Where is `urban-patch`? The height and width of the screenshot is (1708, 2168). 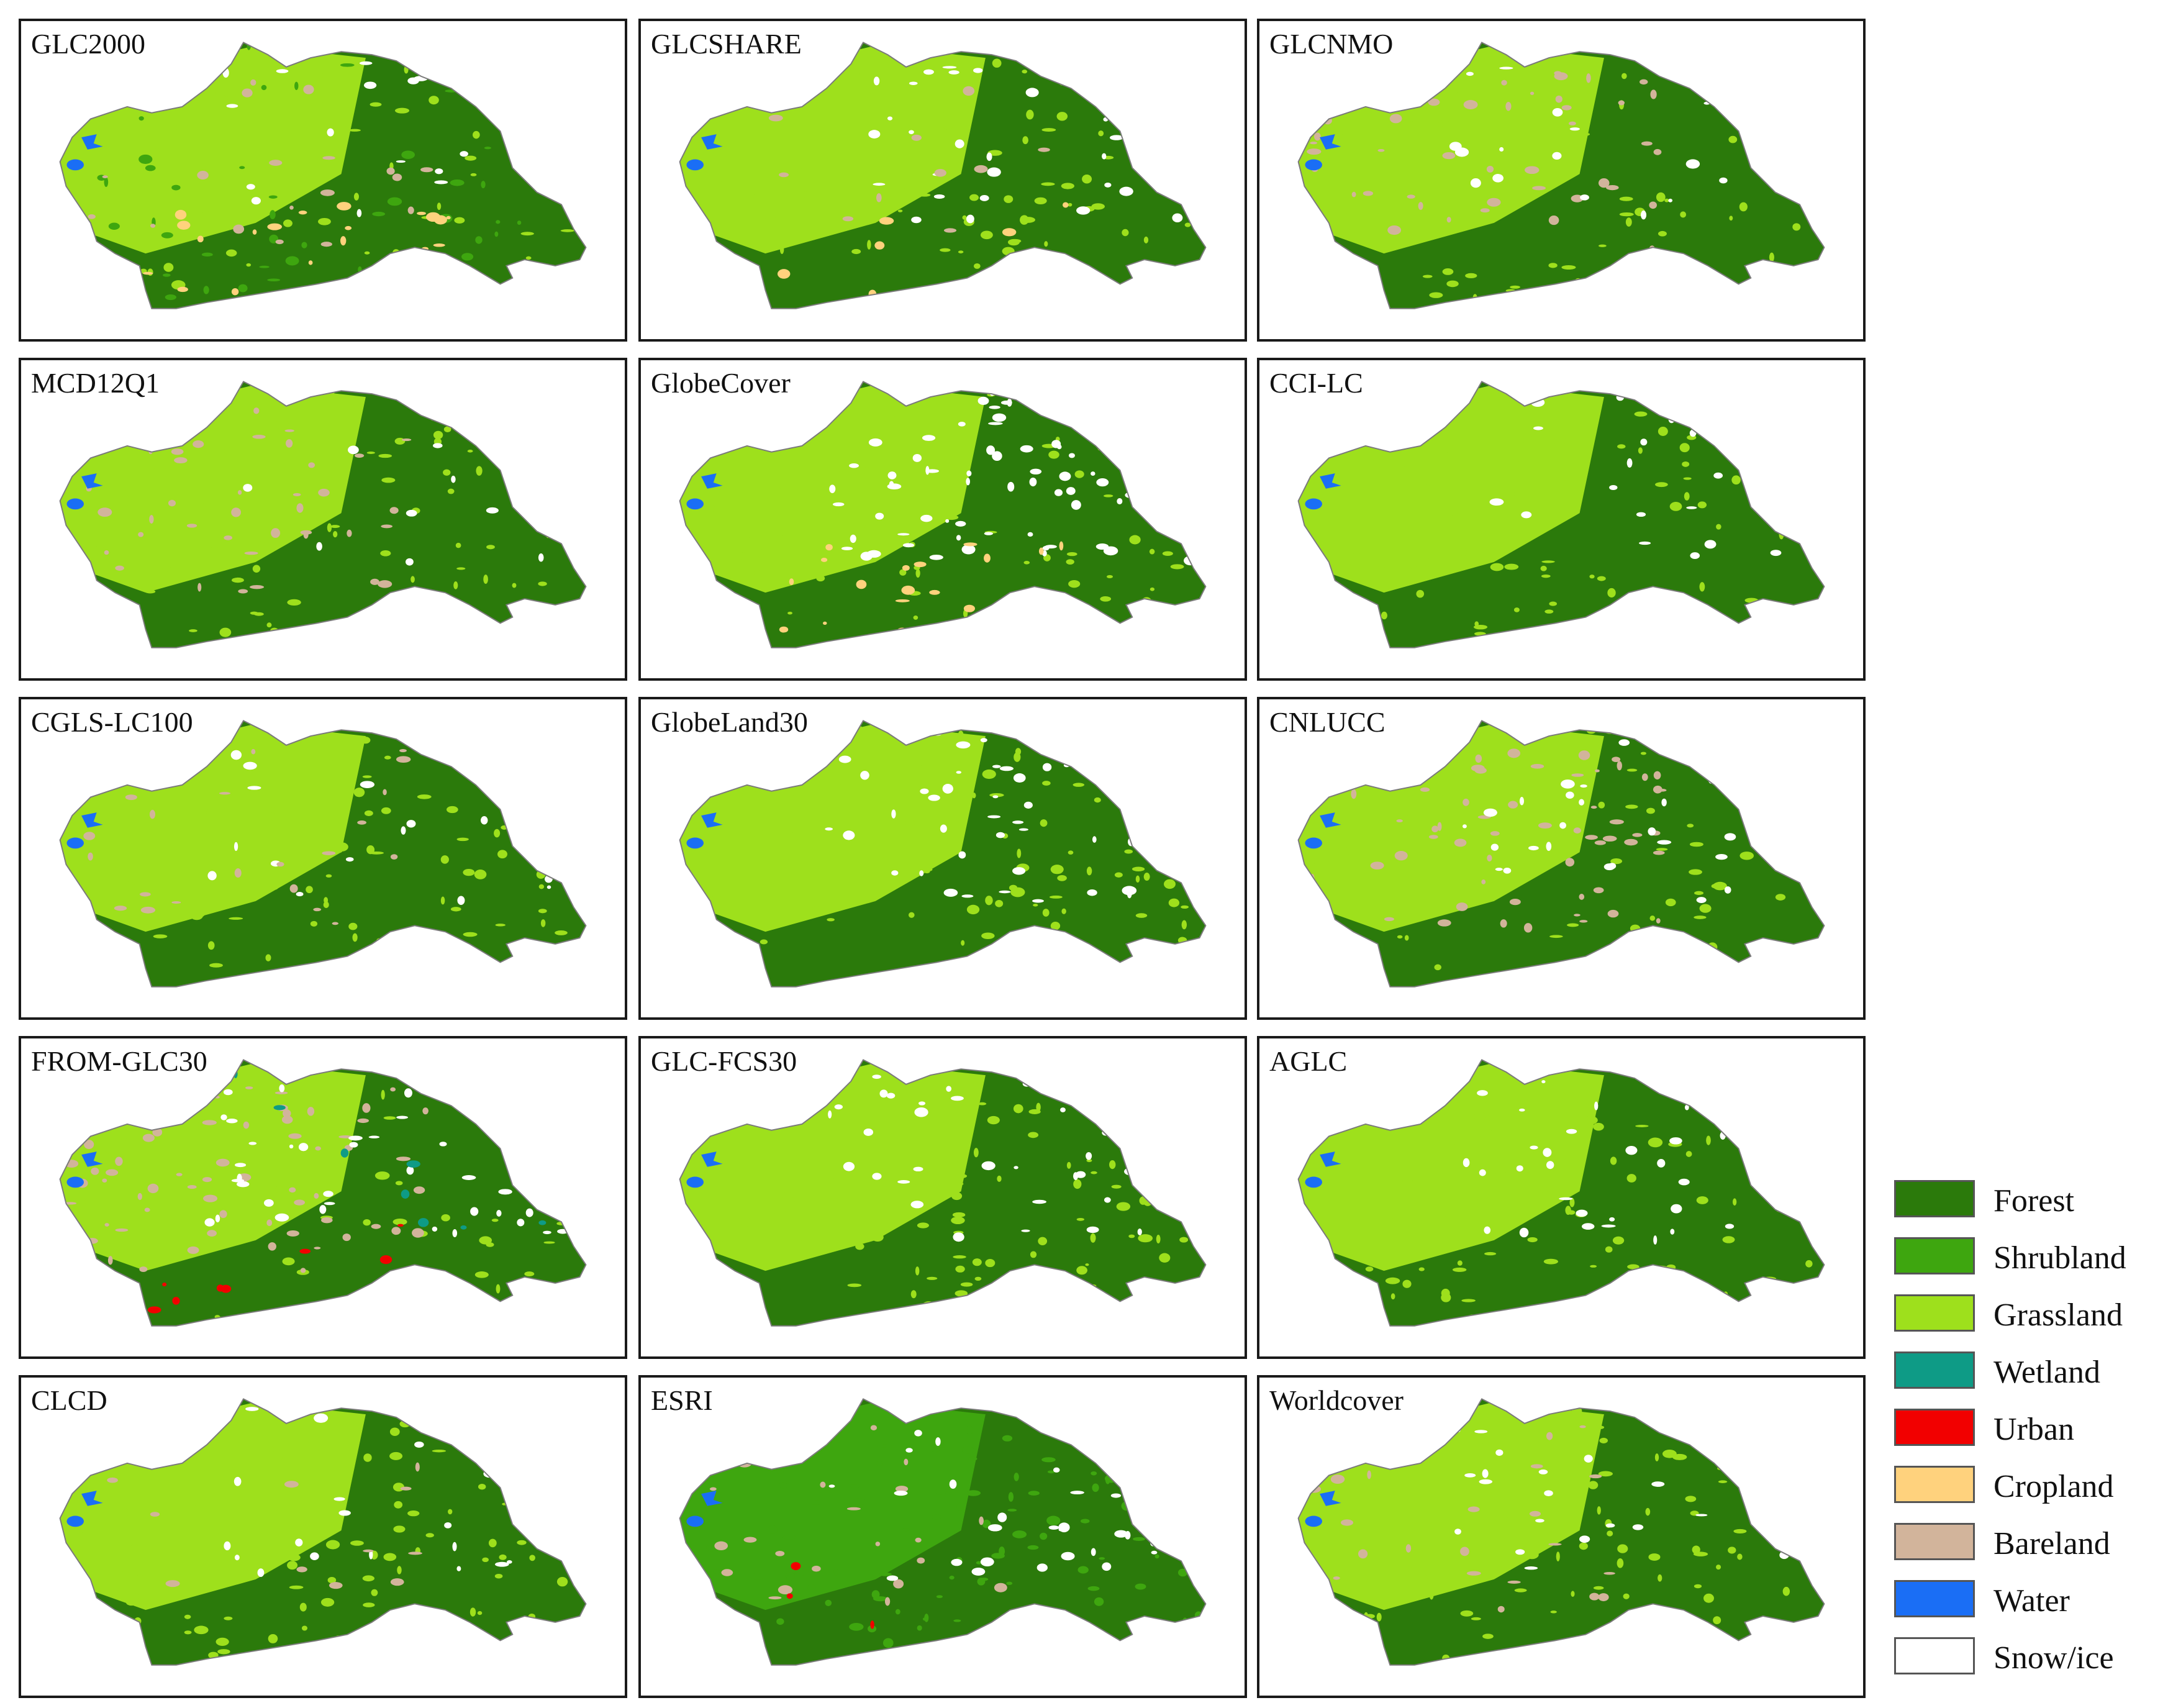
urban-patch is located at coordinates (164, 1285).